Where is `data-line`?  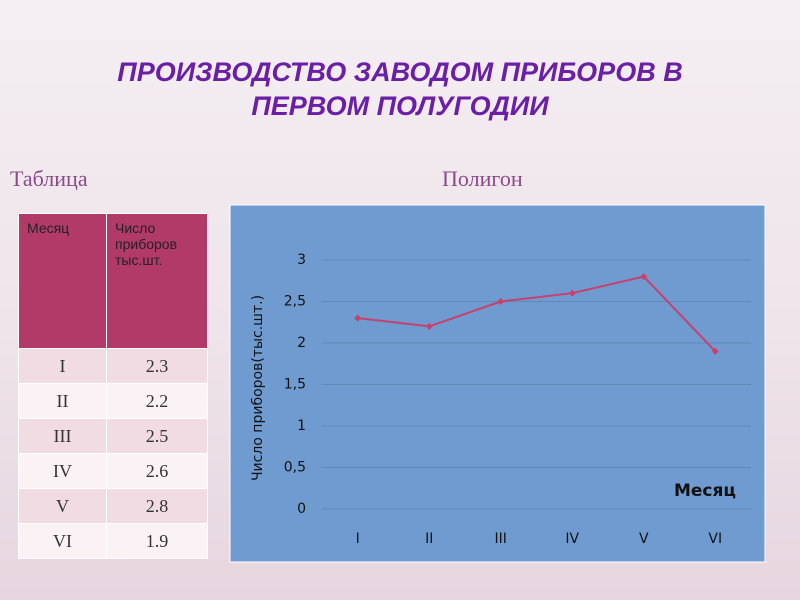
data-line is located at coordinates (536, 313).